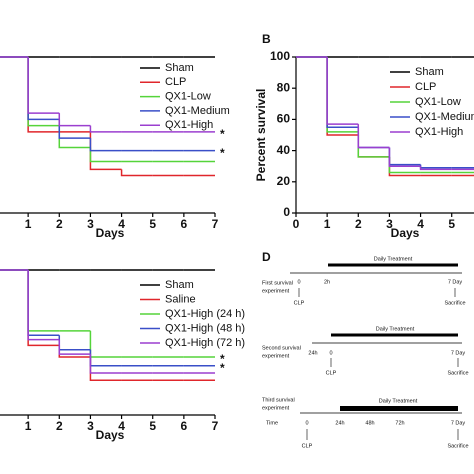  I want to click on time-label: 72h, so click(399, 423).